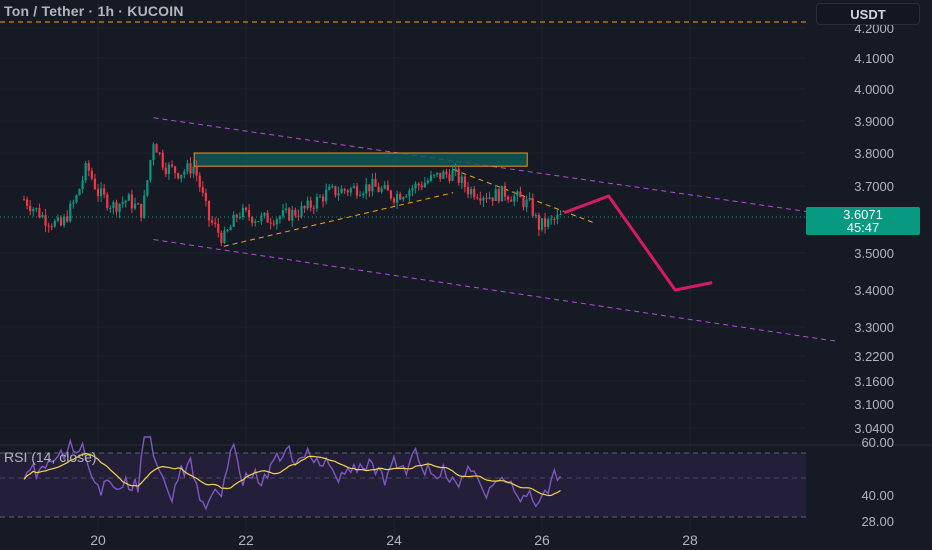 This screenshot has width=932, height=550. Describe the element at coordinates (874, 327) in the screenshot. I see `price-tick-label: 3.3000` at that location.